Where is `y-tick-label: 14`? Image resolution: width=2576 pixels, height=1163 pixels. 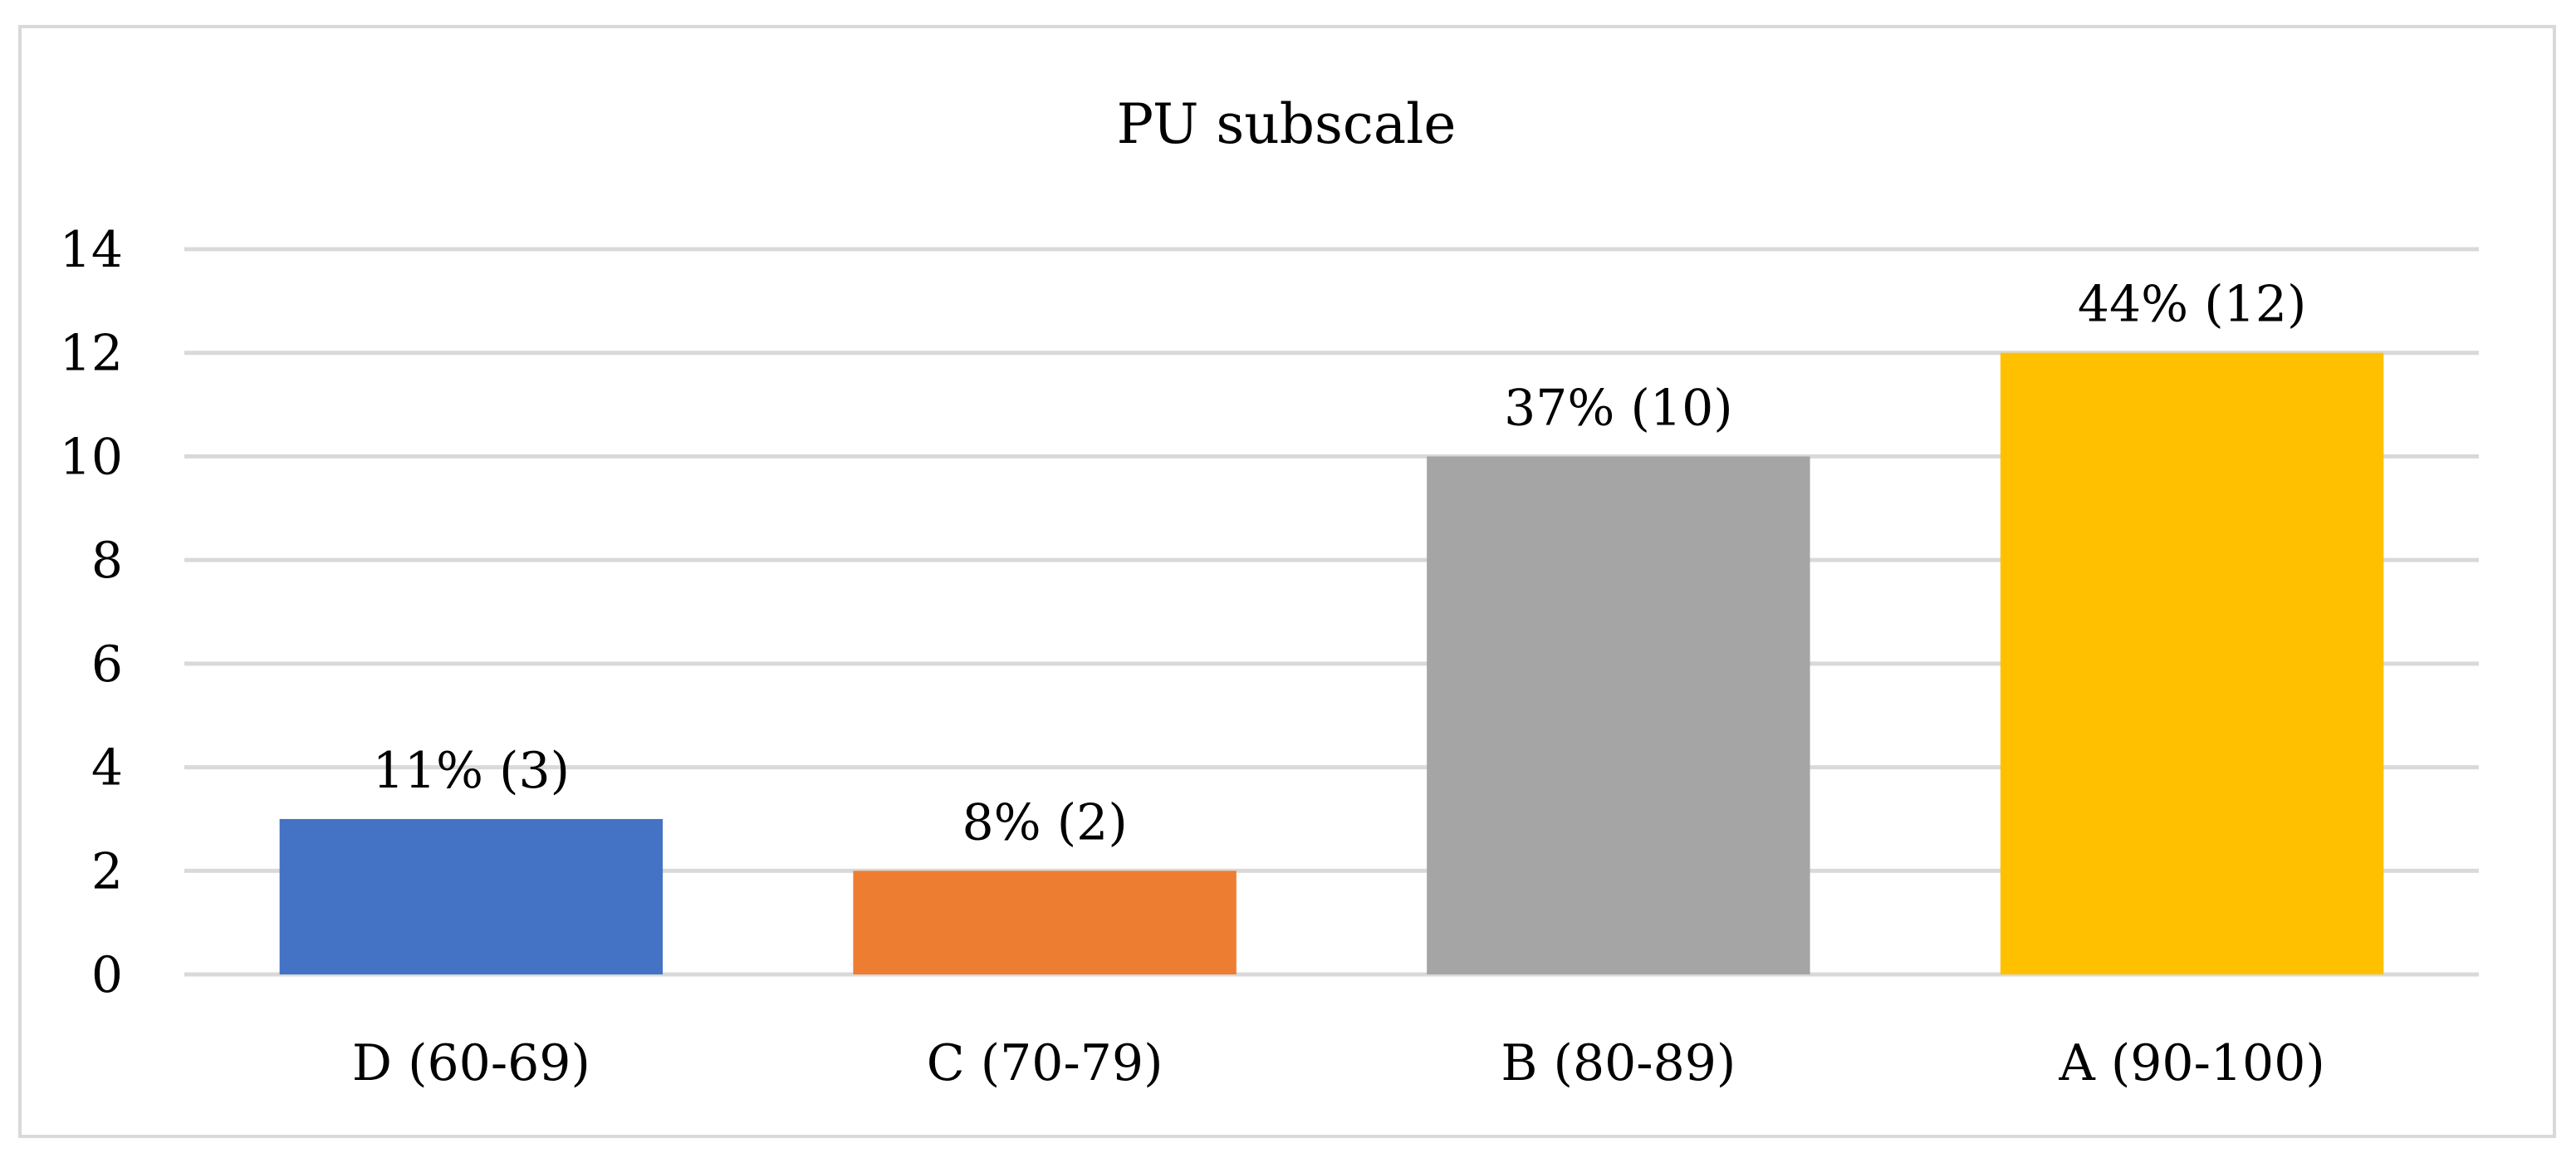
y-tick-label: 14 is located at coordinates (92, 250).